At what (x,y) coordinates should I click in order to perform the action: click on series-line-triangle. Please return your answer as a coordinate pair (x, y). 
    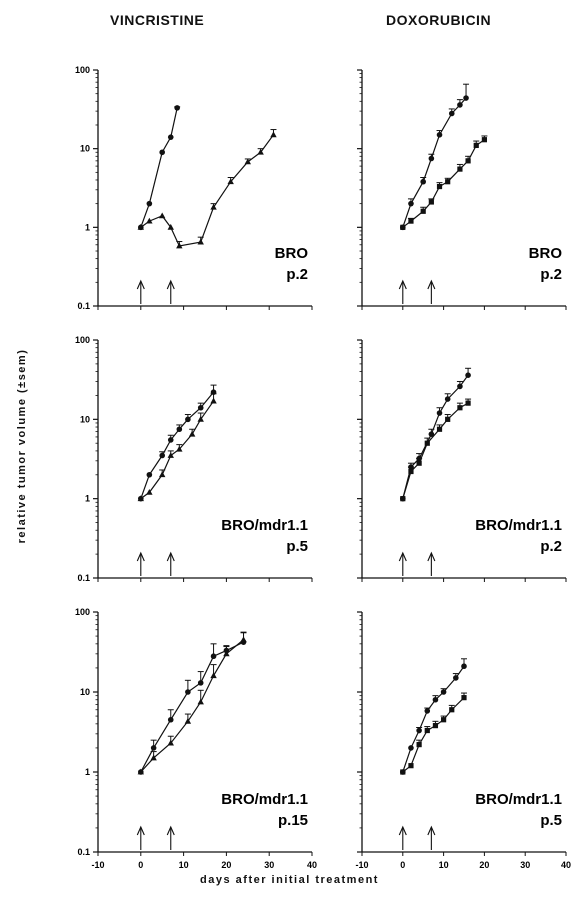
    Looking at the image, I should click on (192, 706).